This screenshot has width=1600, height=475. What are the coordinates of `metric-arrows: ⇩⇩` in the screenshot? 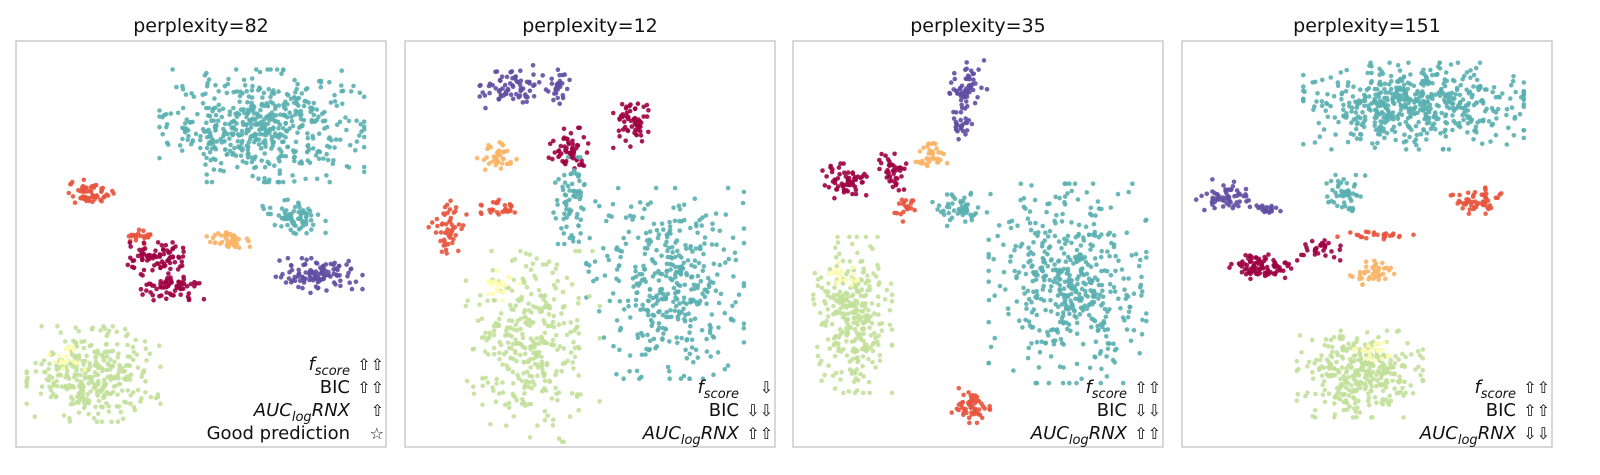 It's located at (1147, 410).